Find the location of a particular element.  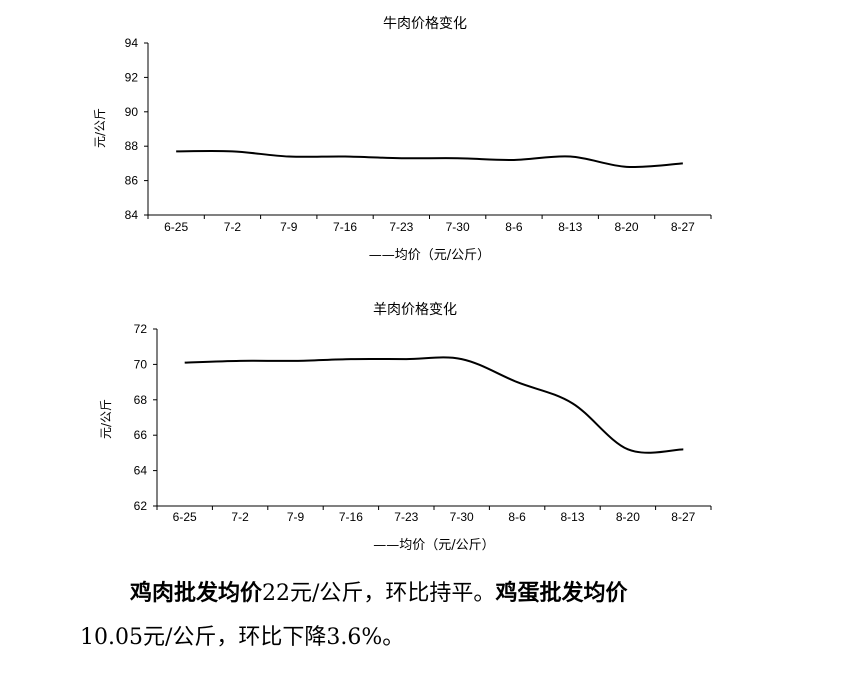

chart2-series-line is located at coordinates (434, 405).